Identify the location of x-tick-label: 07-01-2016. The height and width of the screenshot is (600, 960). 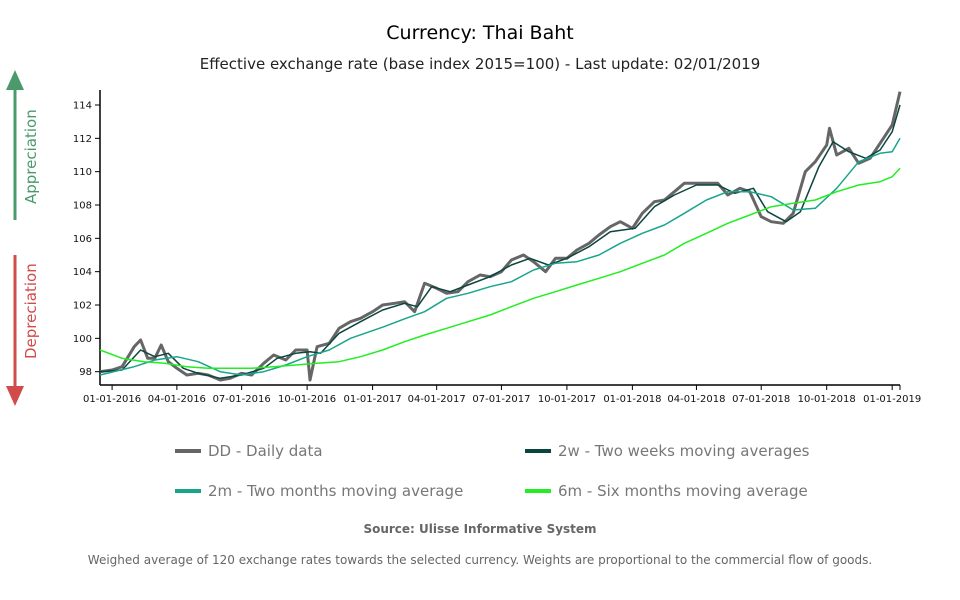
(242, 399).